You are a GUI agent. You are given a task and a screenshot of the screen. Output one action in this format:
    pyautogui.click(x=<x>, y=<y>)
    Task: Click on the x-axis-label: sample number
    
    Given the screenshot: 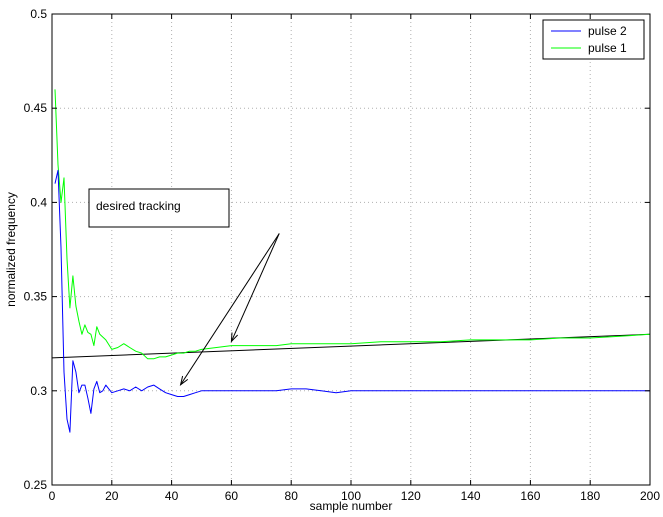 What is the action you would take?
    pyautogui.click(x=351, y=506)
    